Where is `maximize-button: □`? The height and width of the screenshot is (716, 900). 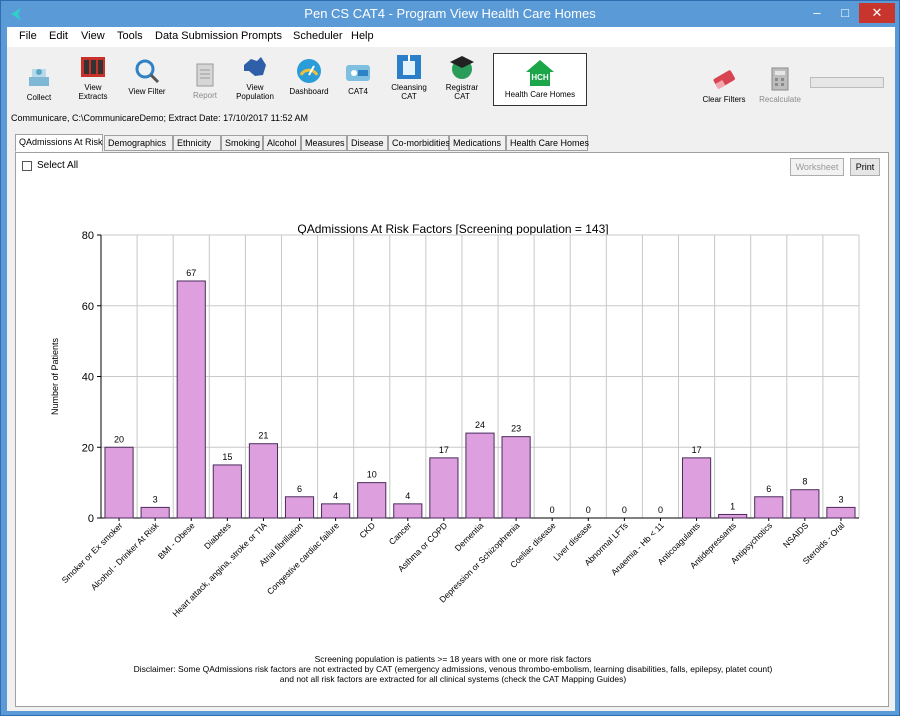 maximize-button: □ is located at coordinates (845, 12).